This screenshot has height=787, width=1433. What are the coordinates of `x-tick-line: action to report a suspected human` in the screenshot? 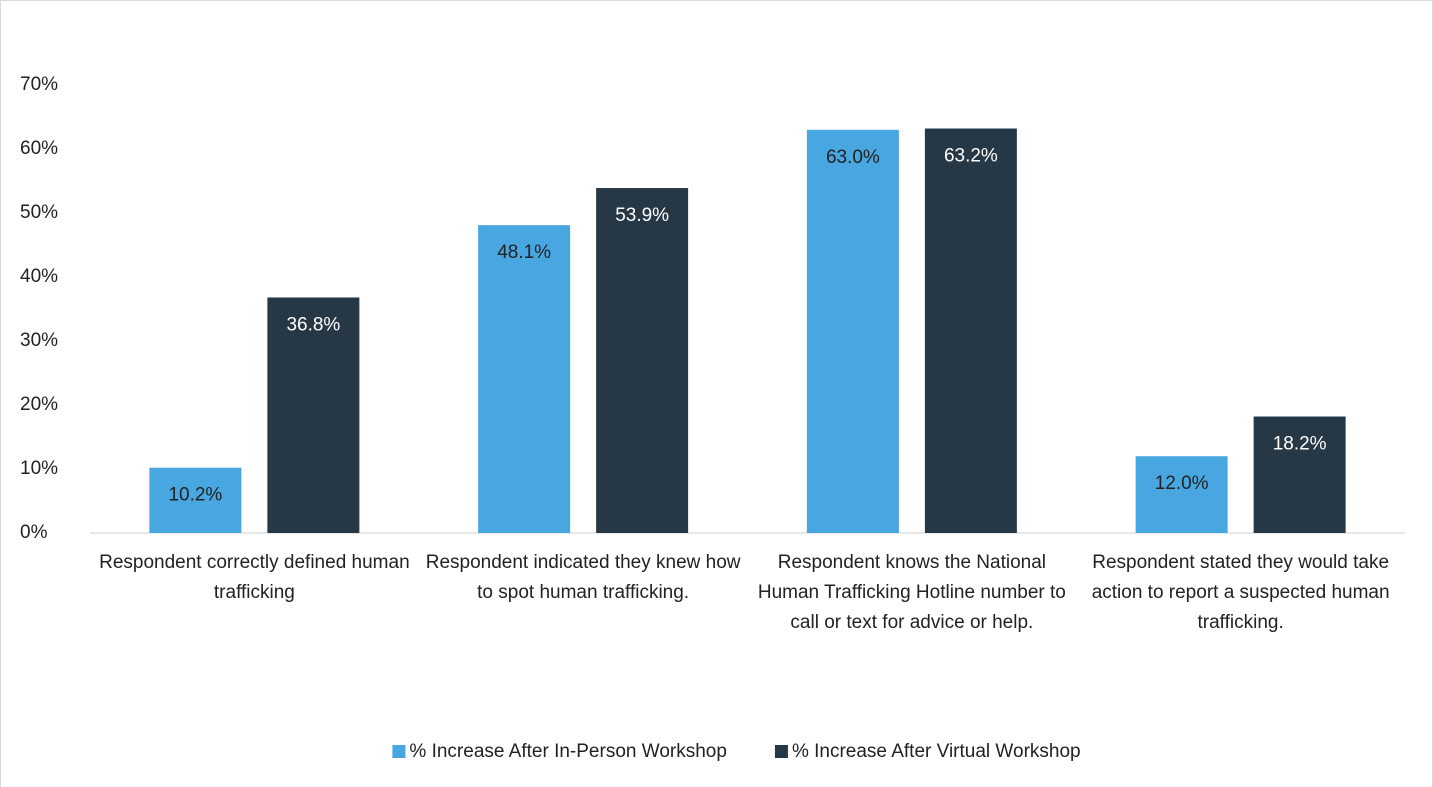 It's located at (1241, 592).